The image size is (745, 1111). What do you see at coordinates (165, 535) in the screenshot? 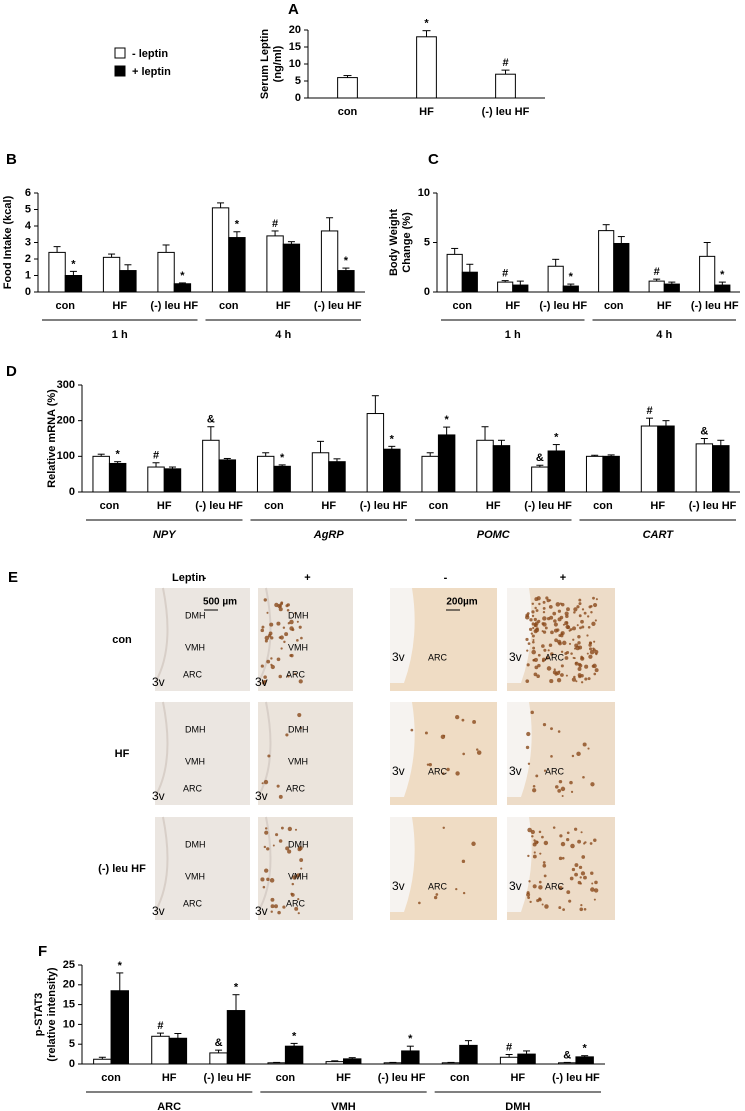
I see `group-label: NPY` at bounding box center [165, 535].